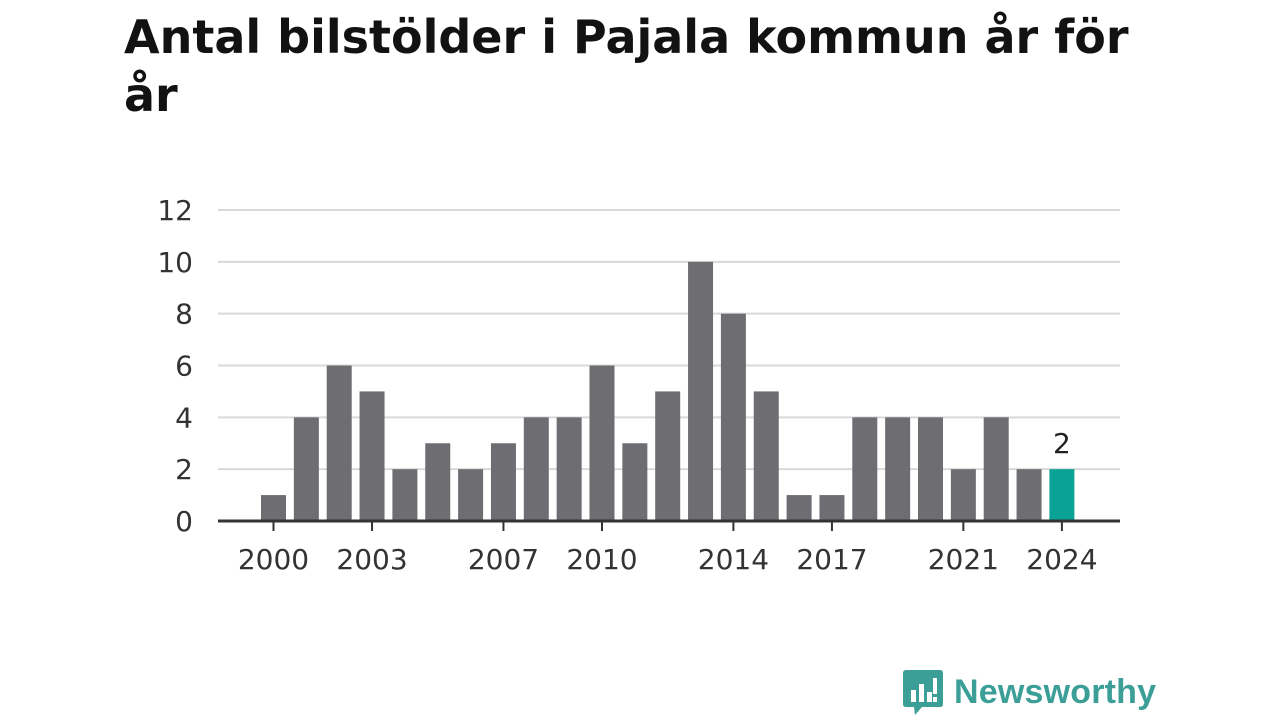 This screenshot has height=720, width=1280. Describe the element at coordinates (601, 559) in the screenshot. I see `x-tick-label: 2010` at that location.